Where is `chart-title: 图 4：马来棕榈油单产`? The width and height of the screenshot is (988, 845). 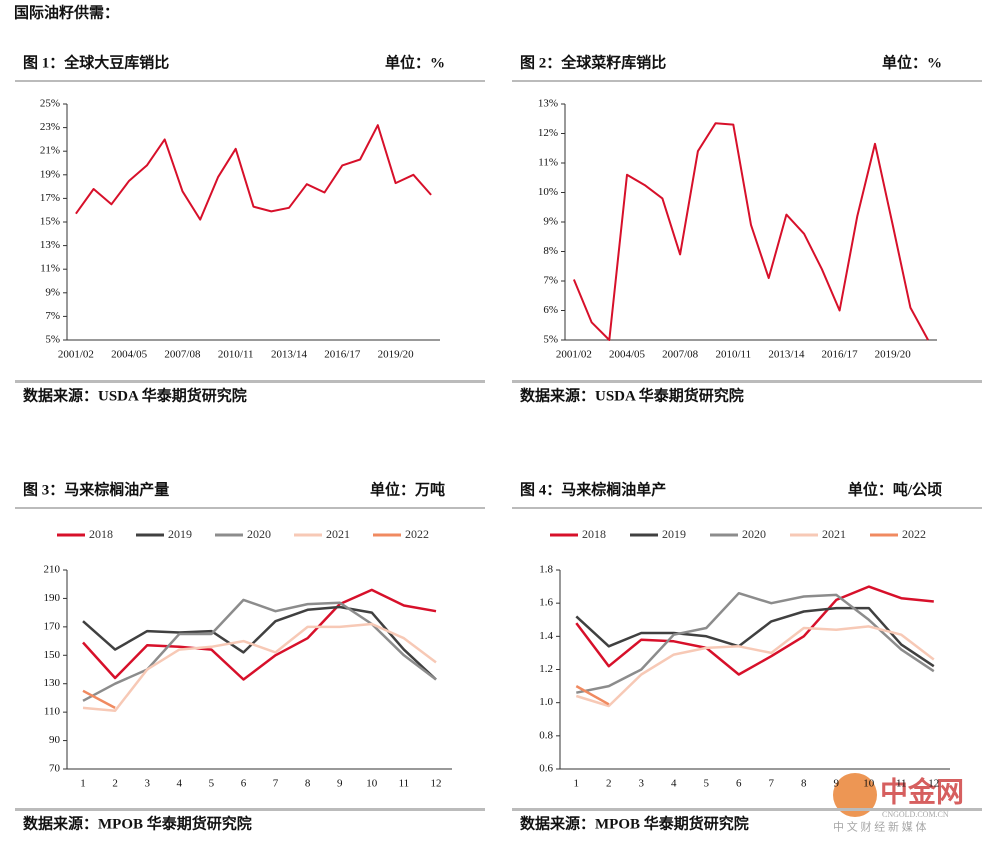 chart-title: 图 4：马来棕榈油单产 is located at coordinates (593, 489).